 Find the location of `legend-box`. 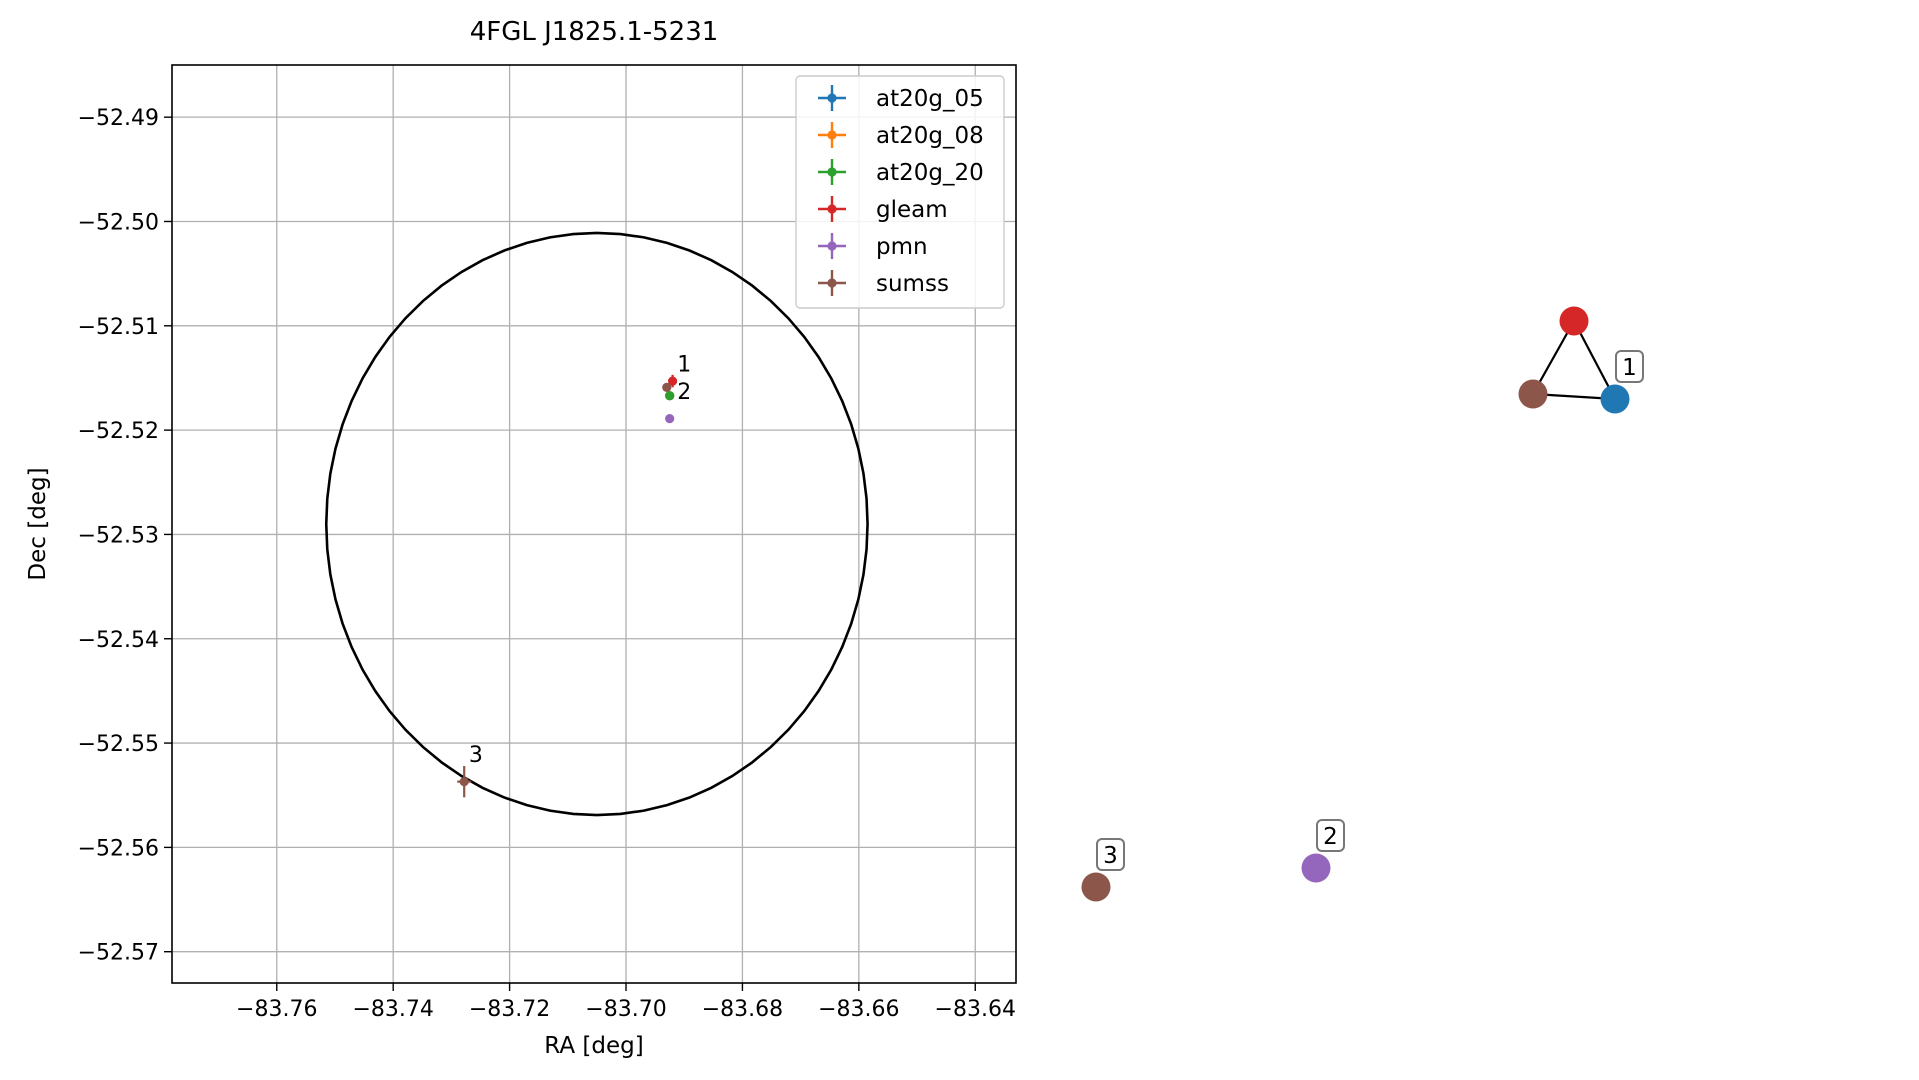

legend-box is located at coordinates (900, 192).